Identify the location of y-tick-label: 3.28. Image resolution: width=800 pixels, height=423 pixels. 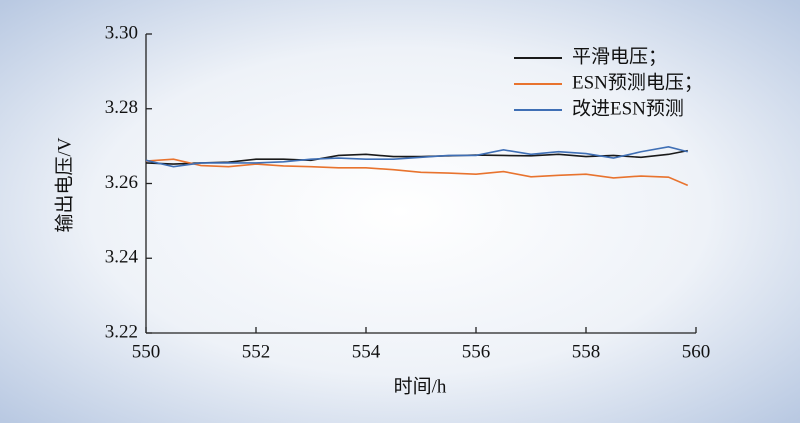
(121, 107).